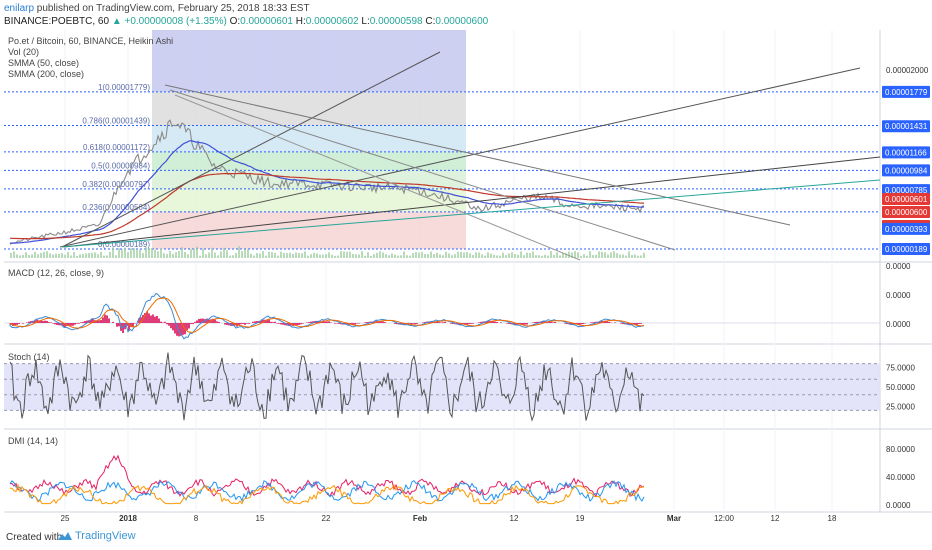  I want to click on tradingview-logo: TradingView, so click(97, 536).